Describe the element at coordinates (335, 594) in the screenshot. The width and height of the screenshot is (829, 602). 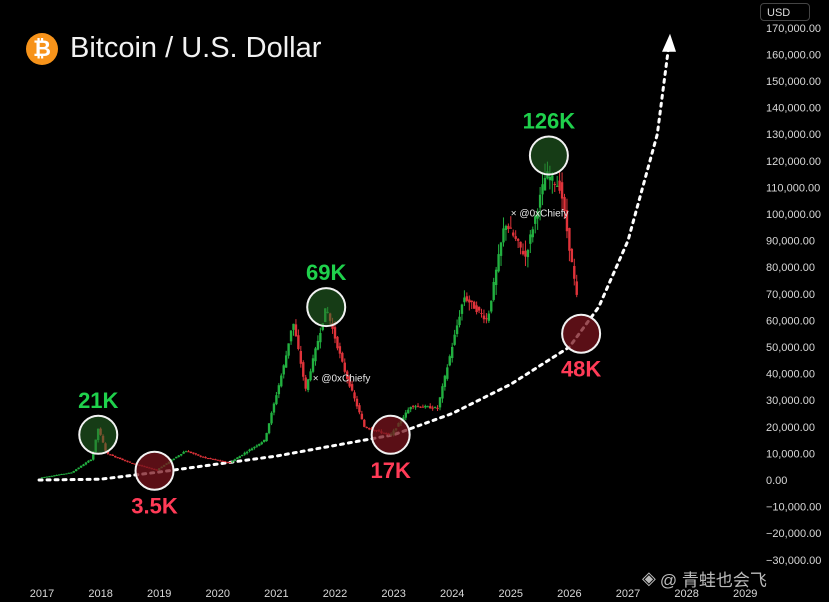
I see `x-tick-label: 2022` at that location.